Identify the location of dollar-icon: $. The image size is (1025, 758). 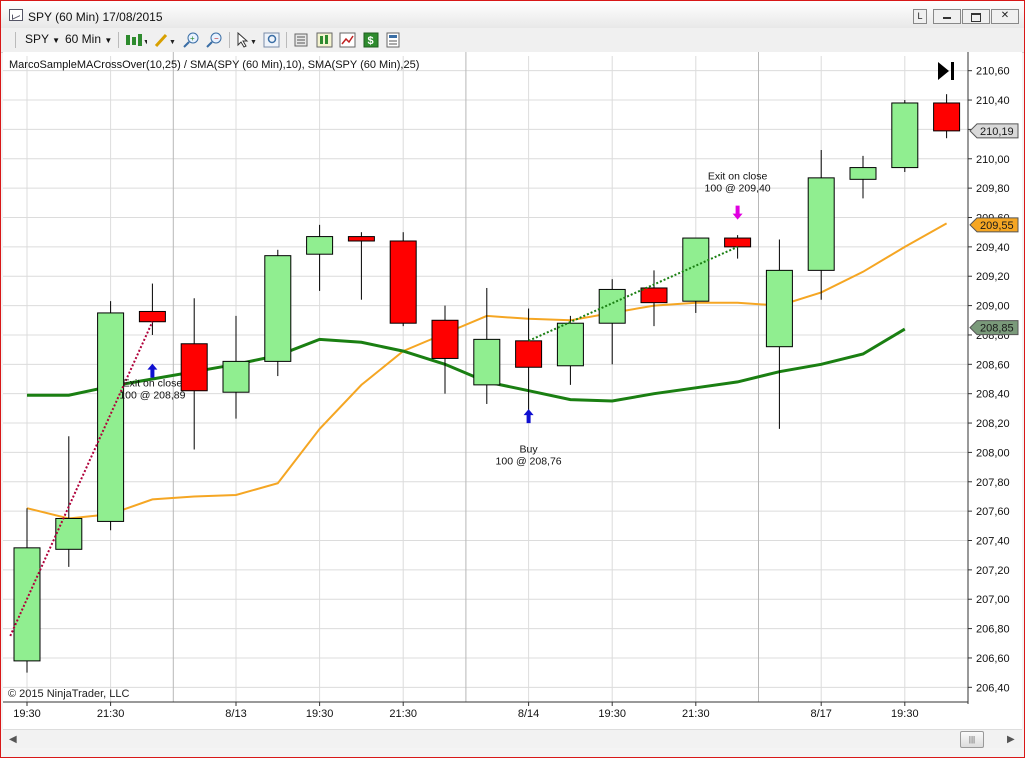
(371, 40).